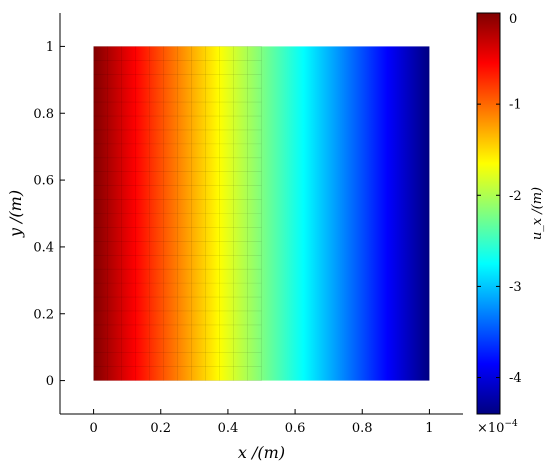 This screenshot has height=468, width=550. I want to click on x-tick-label: 0.2, so click(160, 428).